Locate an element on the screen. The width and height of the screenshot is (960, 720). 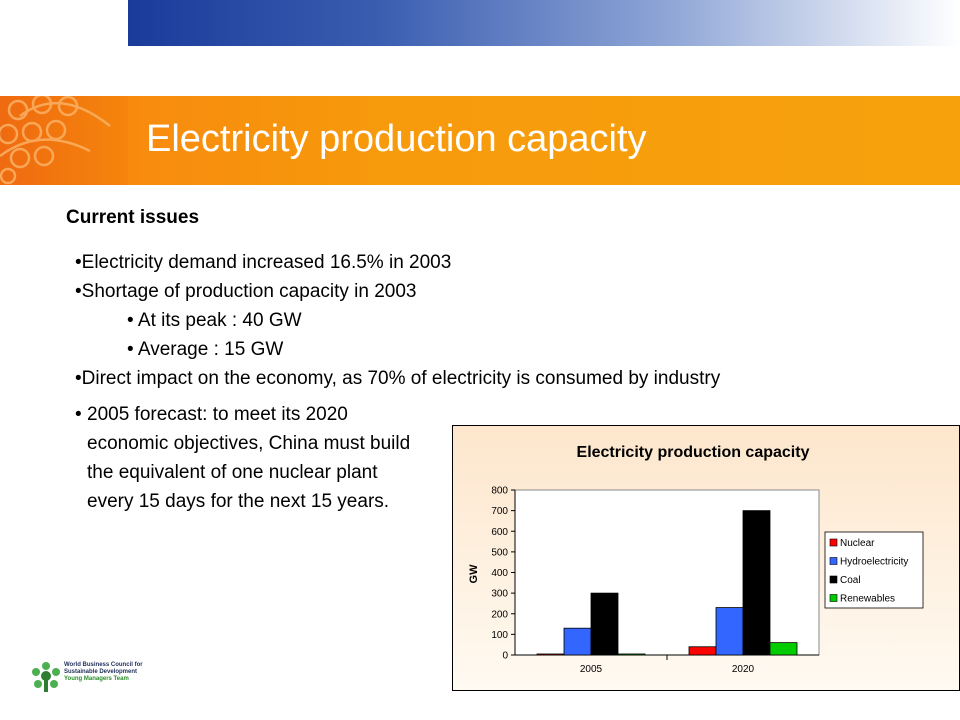
y-tick-label: 400 is located at coordinates (499, 573).